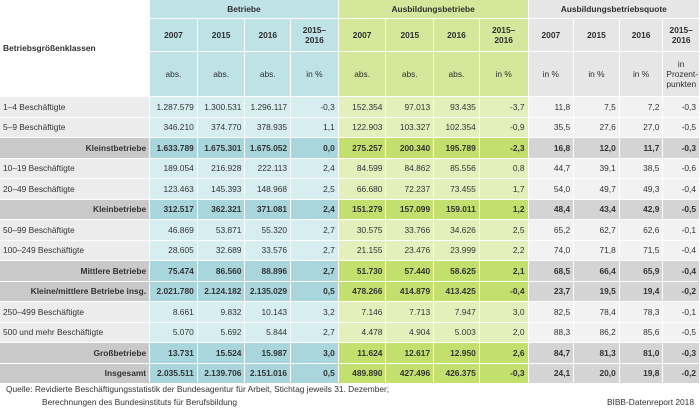  What do you see at coordinates (457, 250) in the screenshot?
I see `table-cell: 23.999` at bounding box center [457, 250].